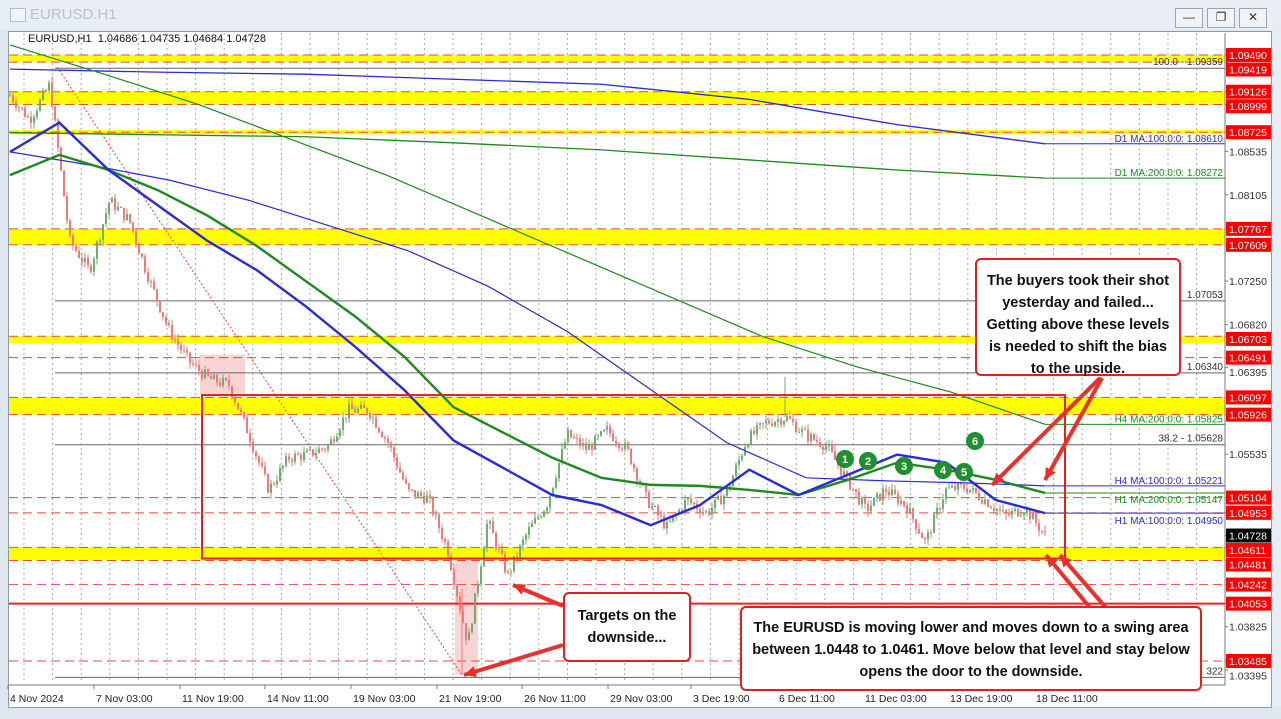  I want to click on time-tick-label: 29 Nov 03:00, so click(641, 699).